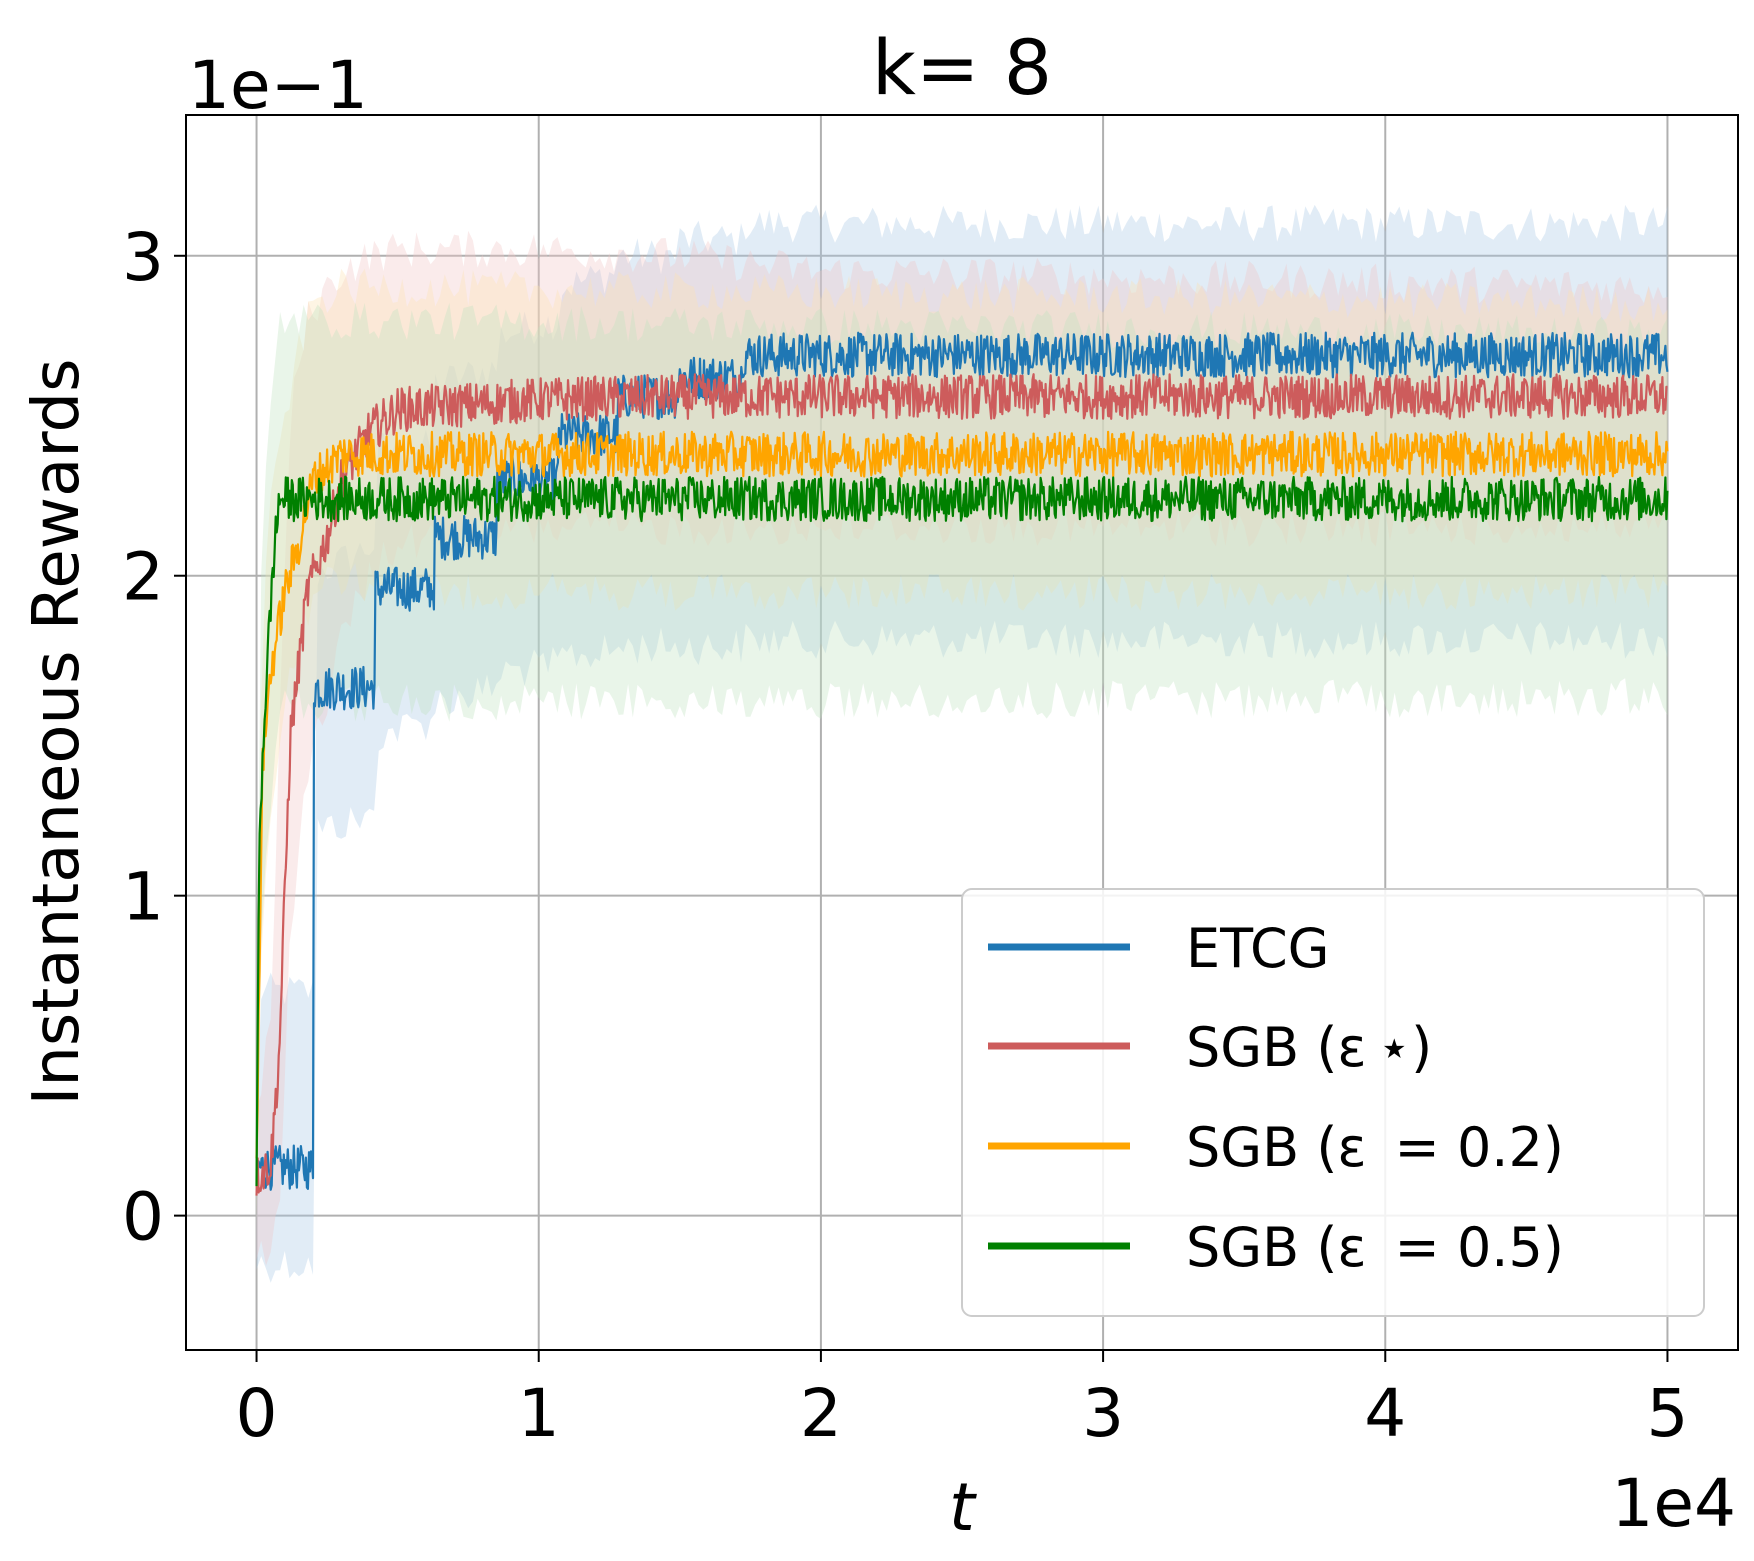 Image resolution: width=1754 pixels, height=1561 pixels. What do you see at coordinates (1375, 1247) in the screenshot?
I see `legend-label-sgb-eps-0-5: SGB (ε = 0.5)` at bounding box center [1375, 1247].